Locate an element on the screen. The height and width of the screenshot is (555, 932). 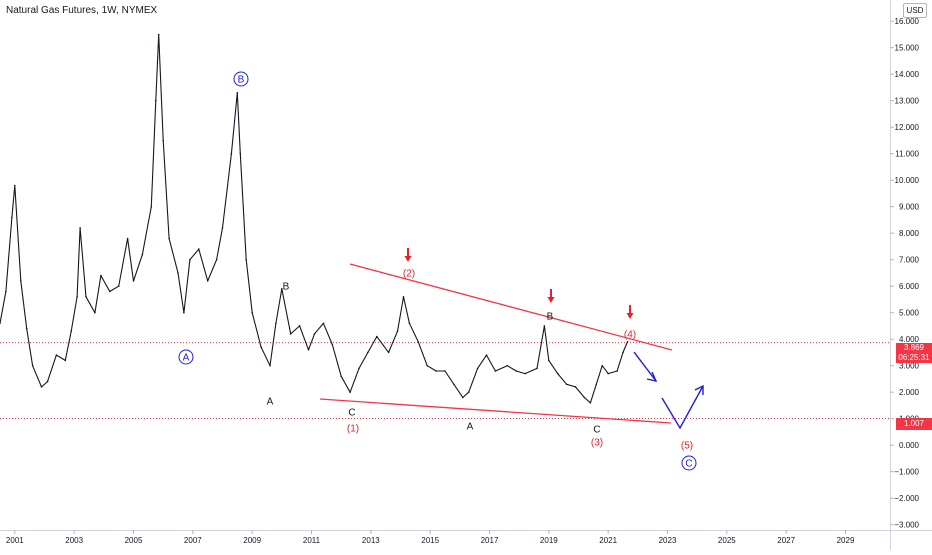
x-tick-label: 2021 is located at coordinates (608, 540).